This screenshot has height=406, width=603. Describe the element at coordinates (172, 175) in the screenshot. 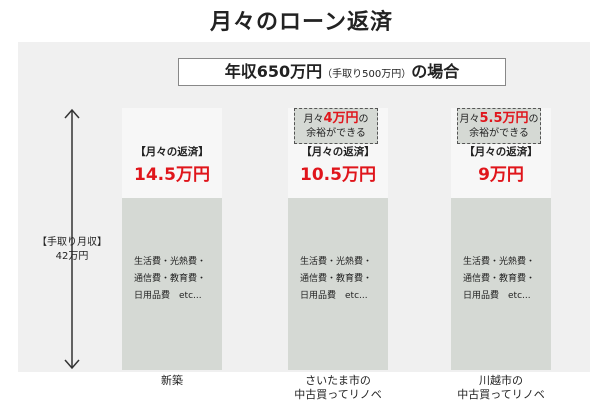

I see `repay-amount: 14.5万円` at that location.